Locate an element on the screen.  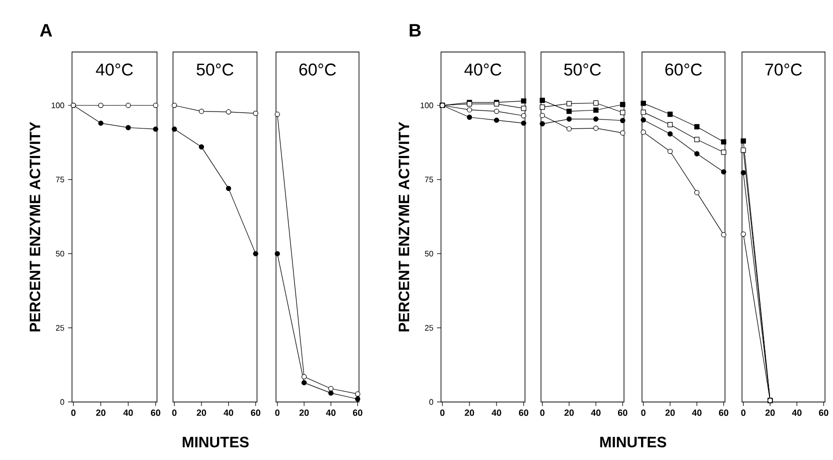
text: 70°C is located at coordinates (783, 70).